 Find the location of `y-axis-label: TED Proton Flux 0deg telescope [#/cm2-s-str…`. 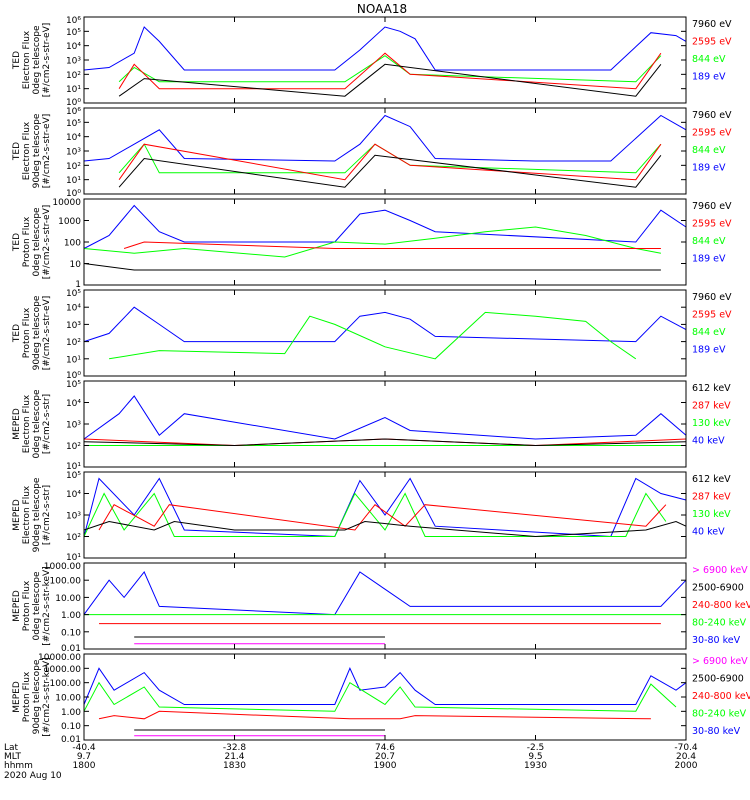

y-axis-label: TED Proton Flux 0deg telescope [#/cm2-s-str… is located at coordinates (32, 242).